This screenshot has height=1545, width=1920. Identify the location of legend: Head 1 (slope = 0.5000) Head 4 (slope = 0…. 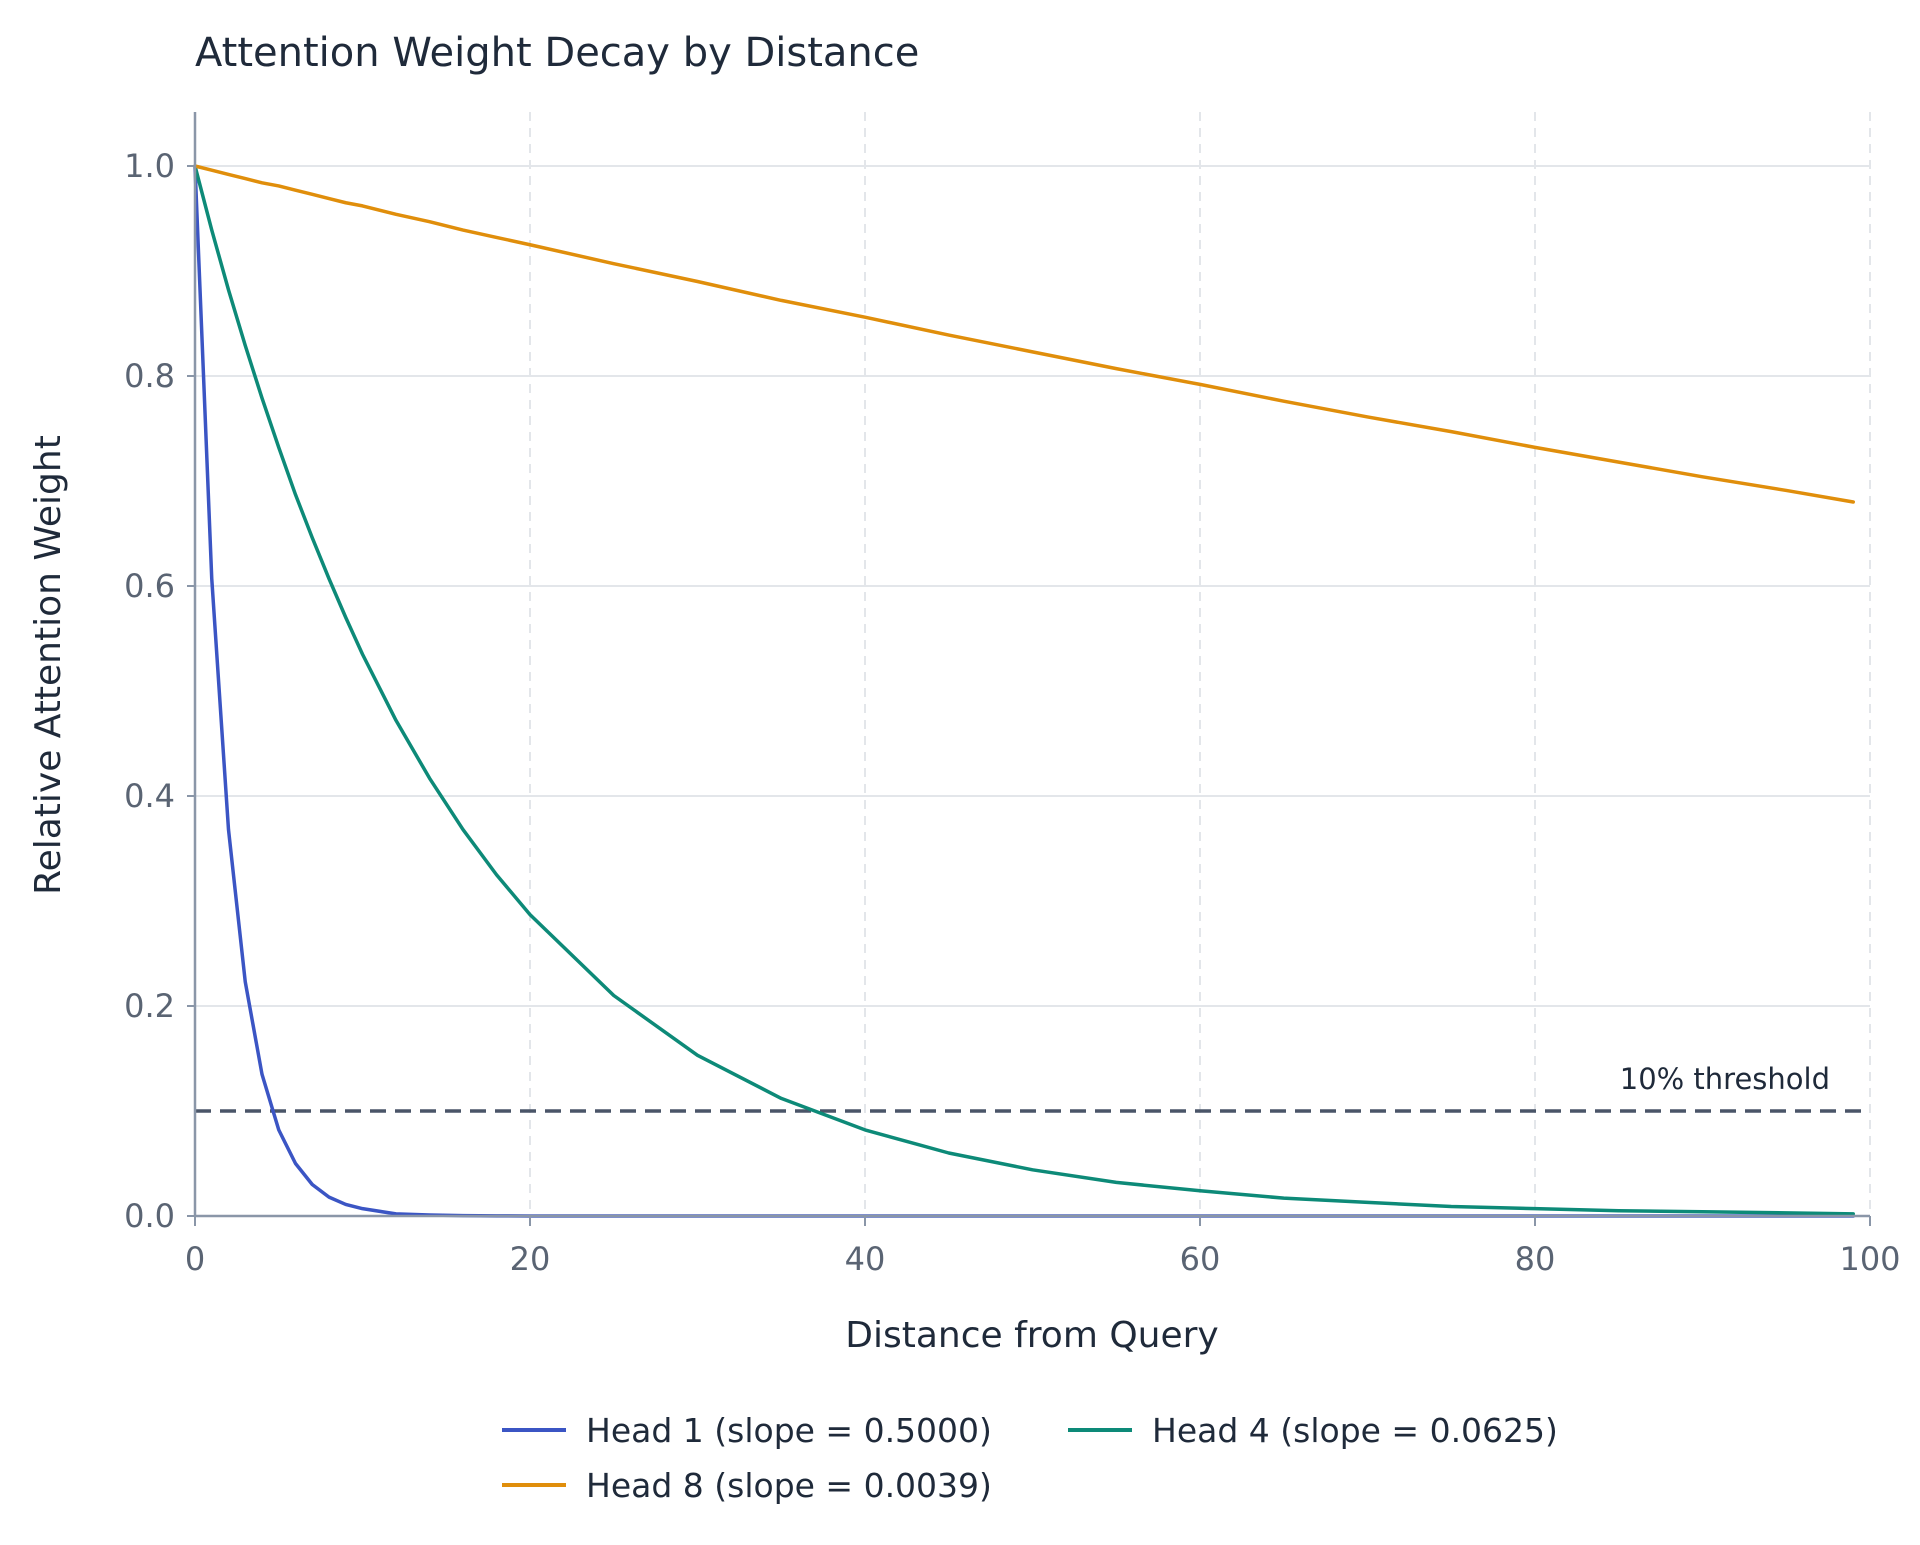
(1030, 1458).